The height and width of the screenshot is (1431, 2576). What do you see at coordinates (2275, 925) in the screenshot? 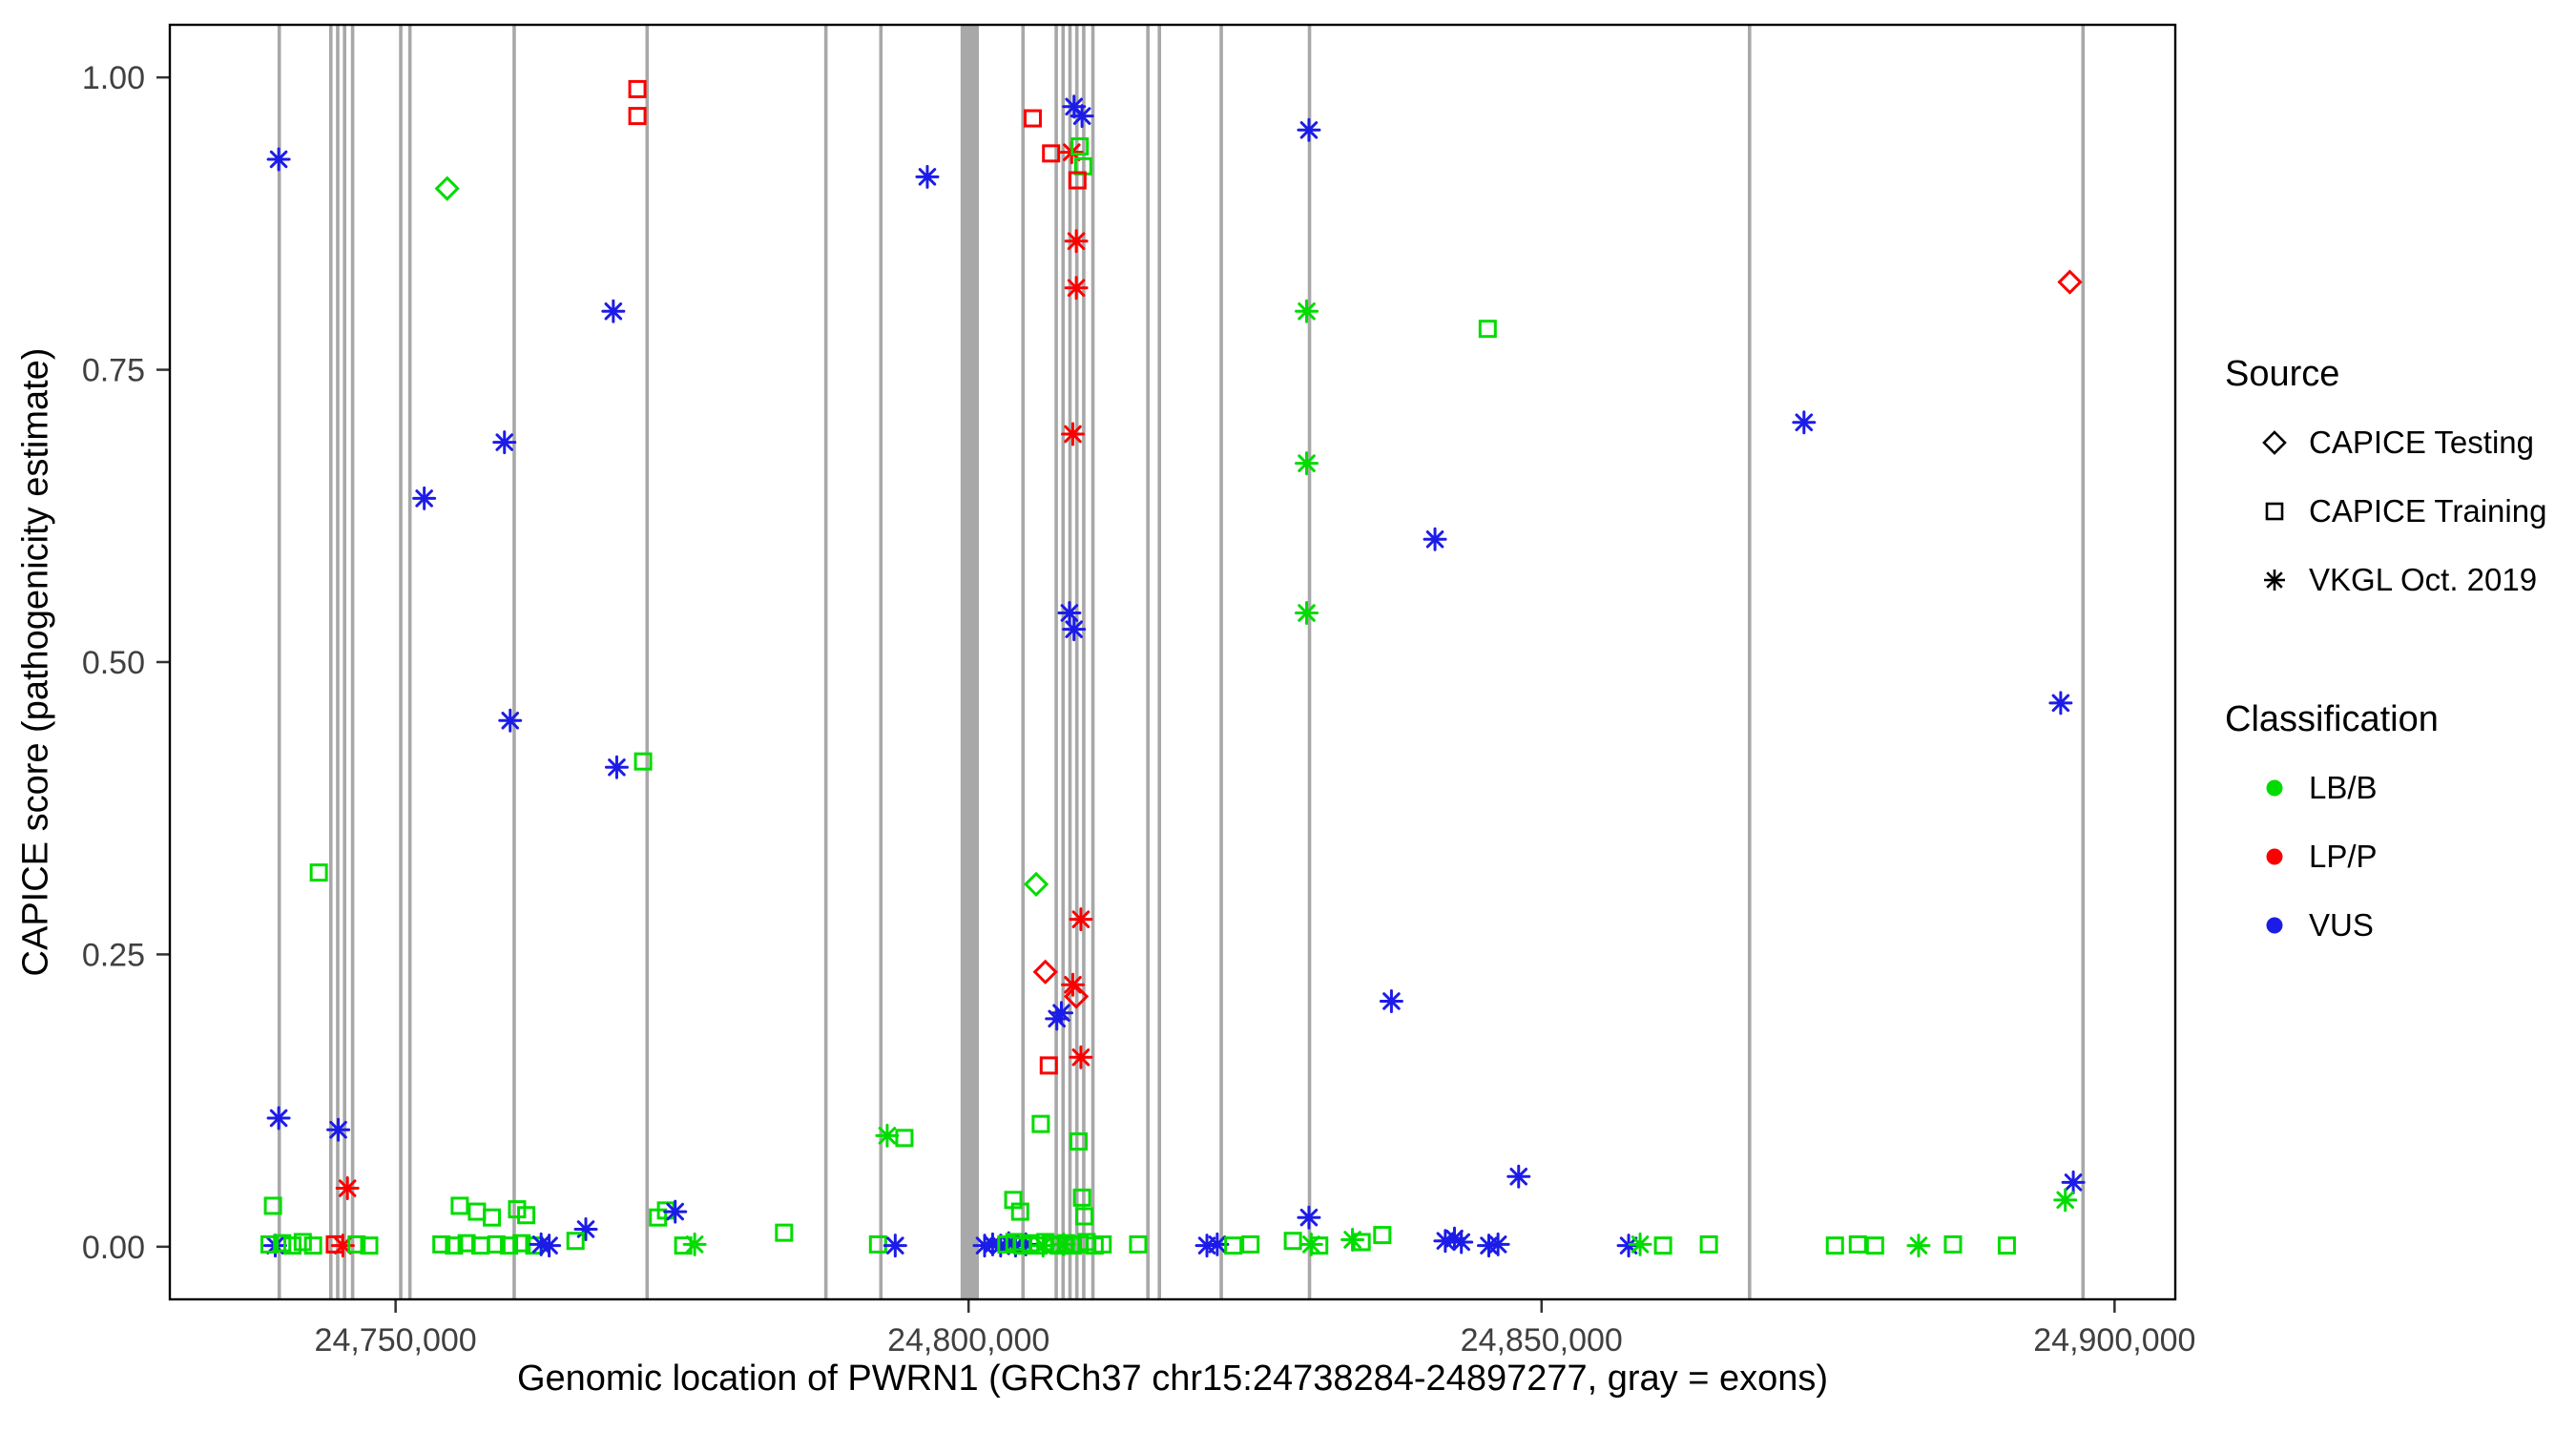
I see `blue-dot-icon` at bounding box center [2275, 925].